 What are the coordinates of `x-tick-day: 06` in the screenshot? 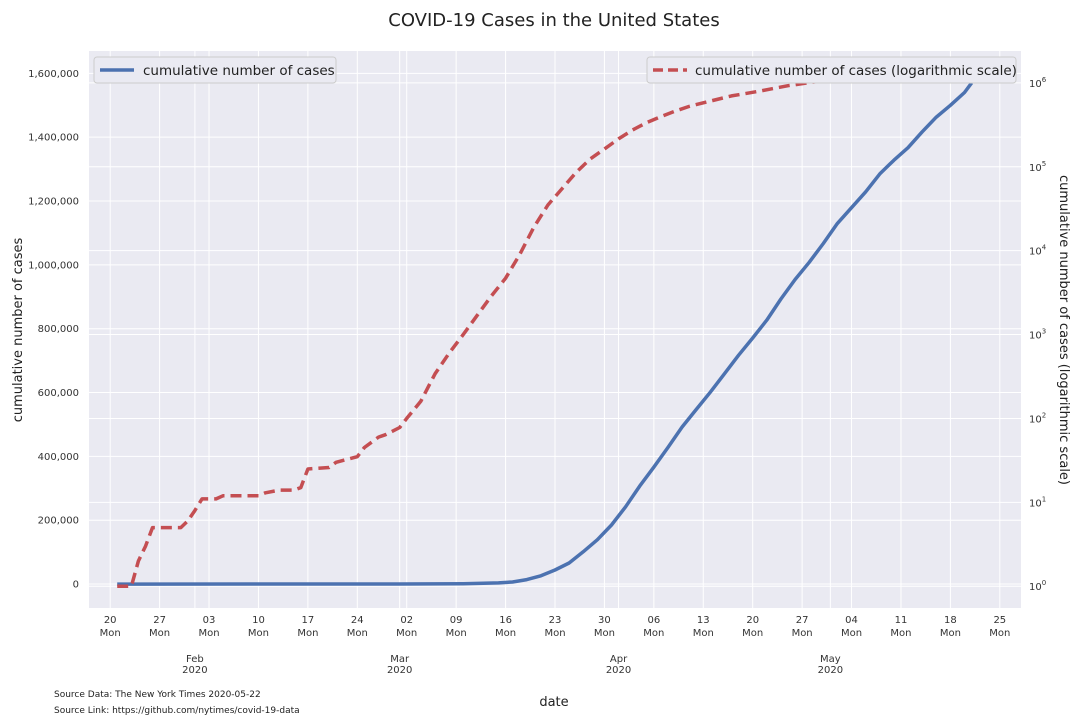 It's located at (653, 620).